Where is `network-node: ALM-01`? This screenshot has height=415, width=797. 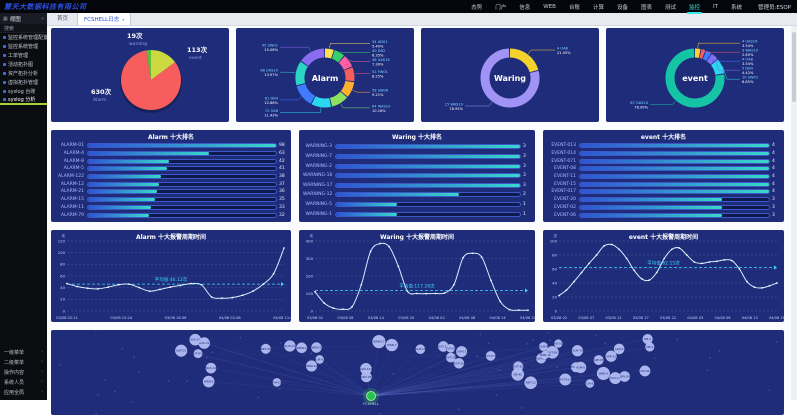
network-node: ALM-01 is located at coordinates (319, 359).